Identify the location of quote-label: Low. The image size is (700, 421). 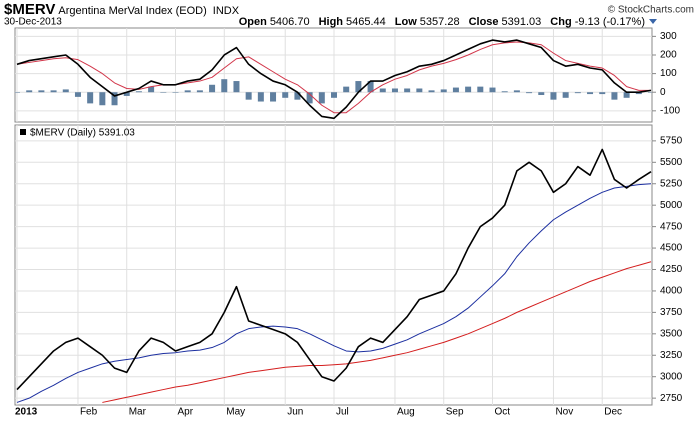
(406, 22).